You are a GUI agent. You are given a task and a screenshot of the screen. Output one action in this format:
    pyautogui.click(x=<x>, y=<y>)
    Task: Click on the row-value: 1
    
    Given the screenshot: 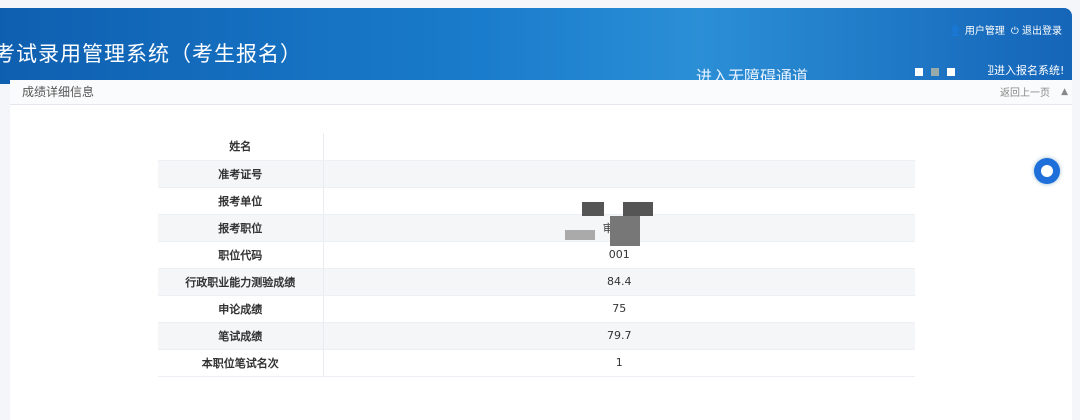 What is the action you would take?
    pyautogui.click(x=619, y=363)
    